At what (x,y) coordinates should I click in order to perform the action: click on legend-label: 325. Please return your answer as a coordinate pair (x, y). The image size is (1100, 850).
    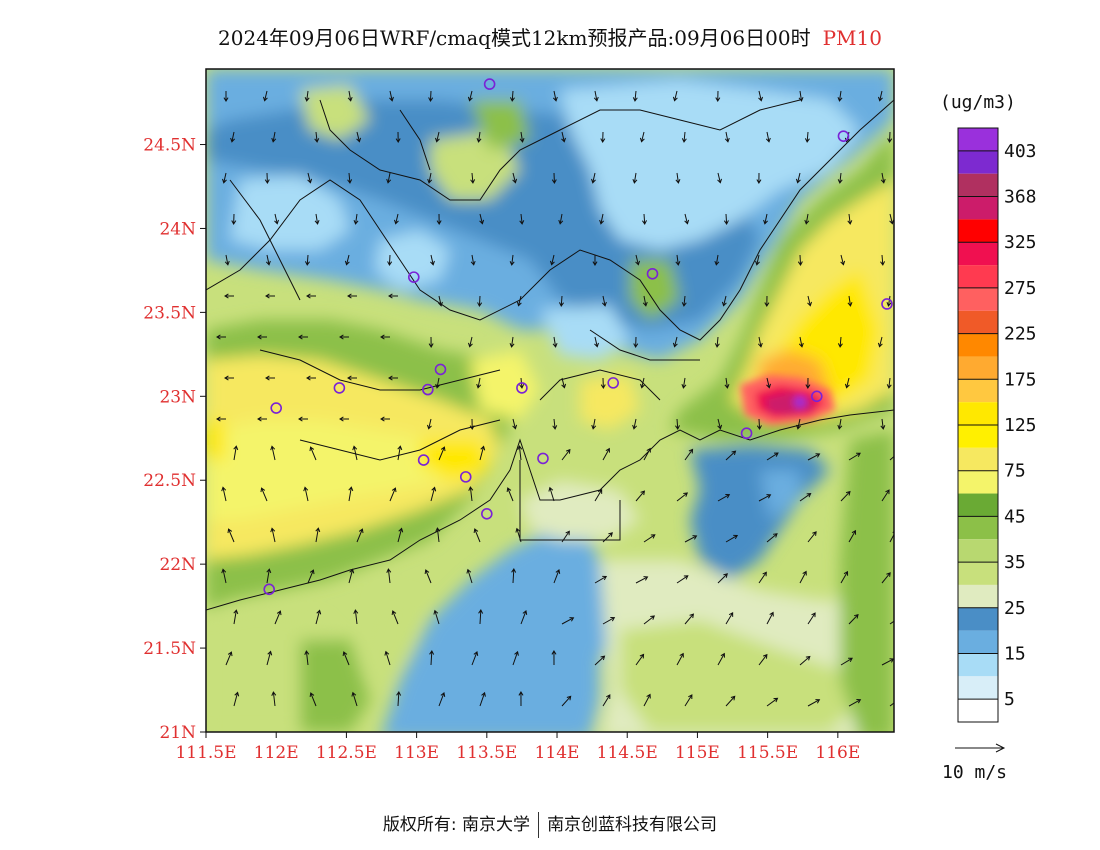
    Looking at the image, I should click on (1020, 242).